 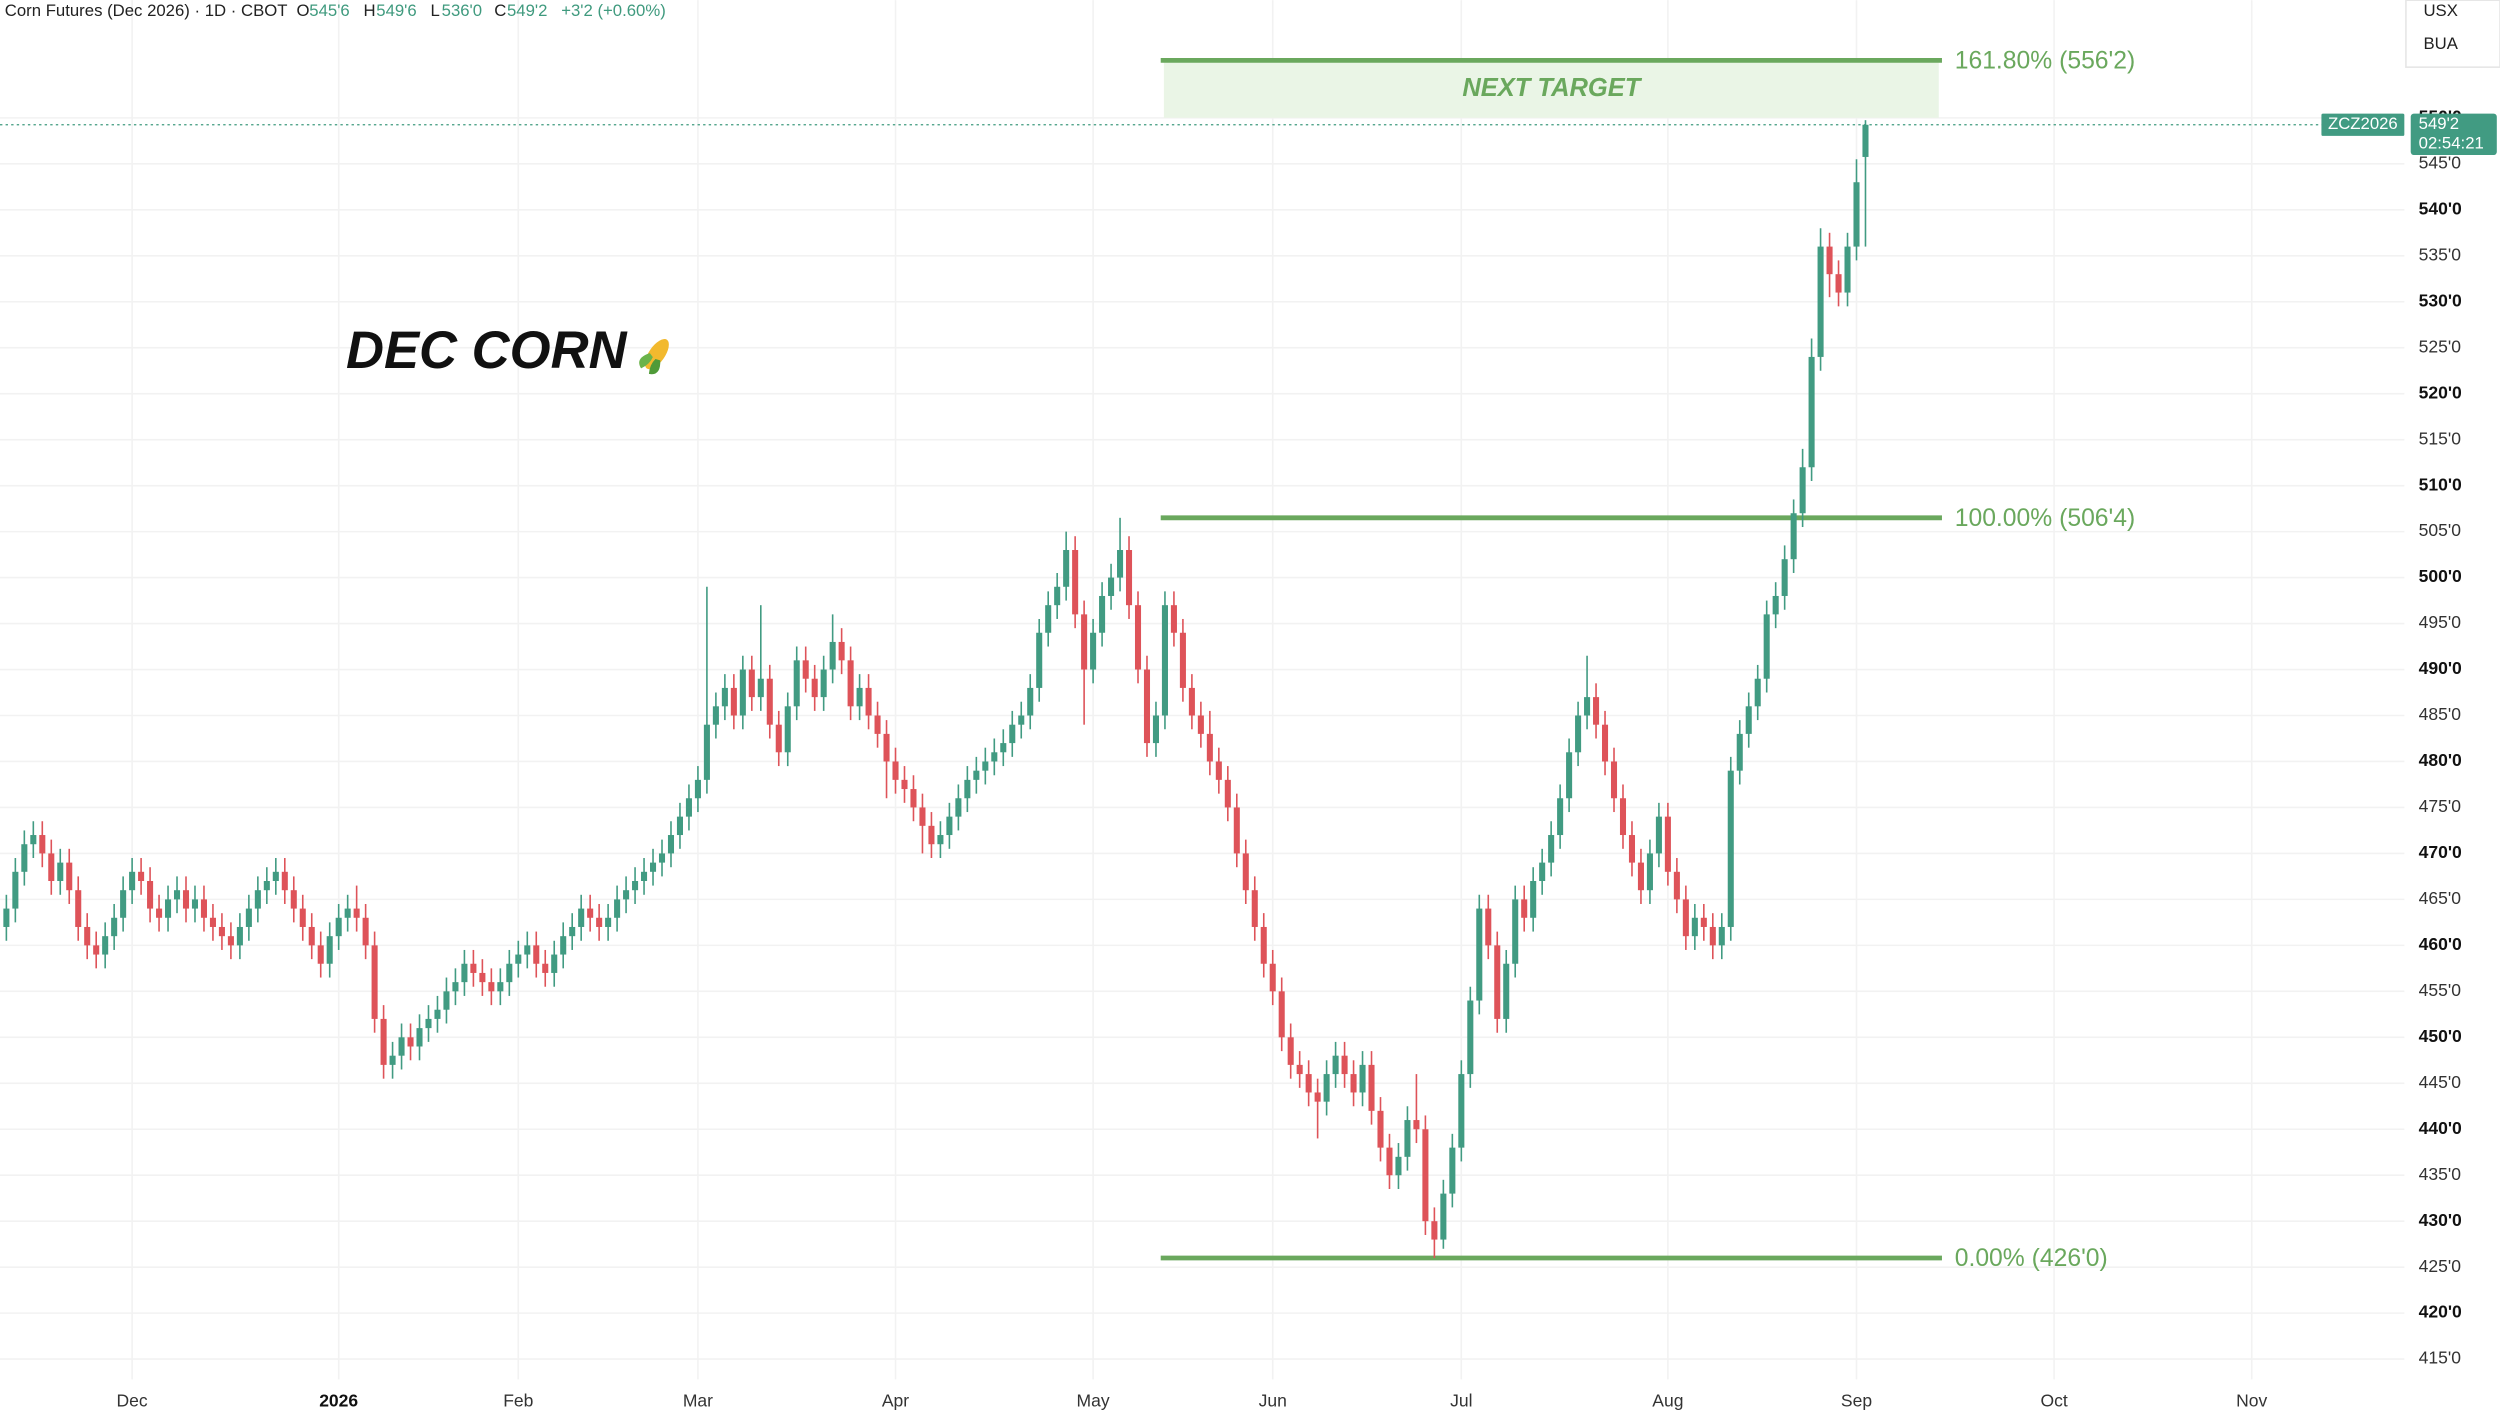 I want to click on high-label: H, so click(x=370, y=10).